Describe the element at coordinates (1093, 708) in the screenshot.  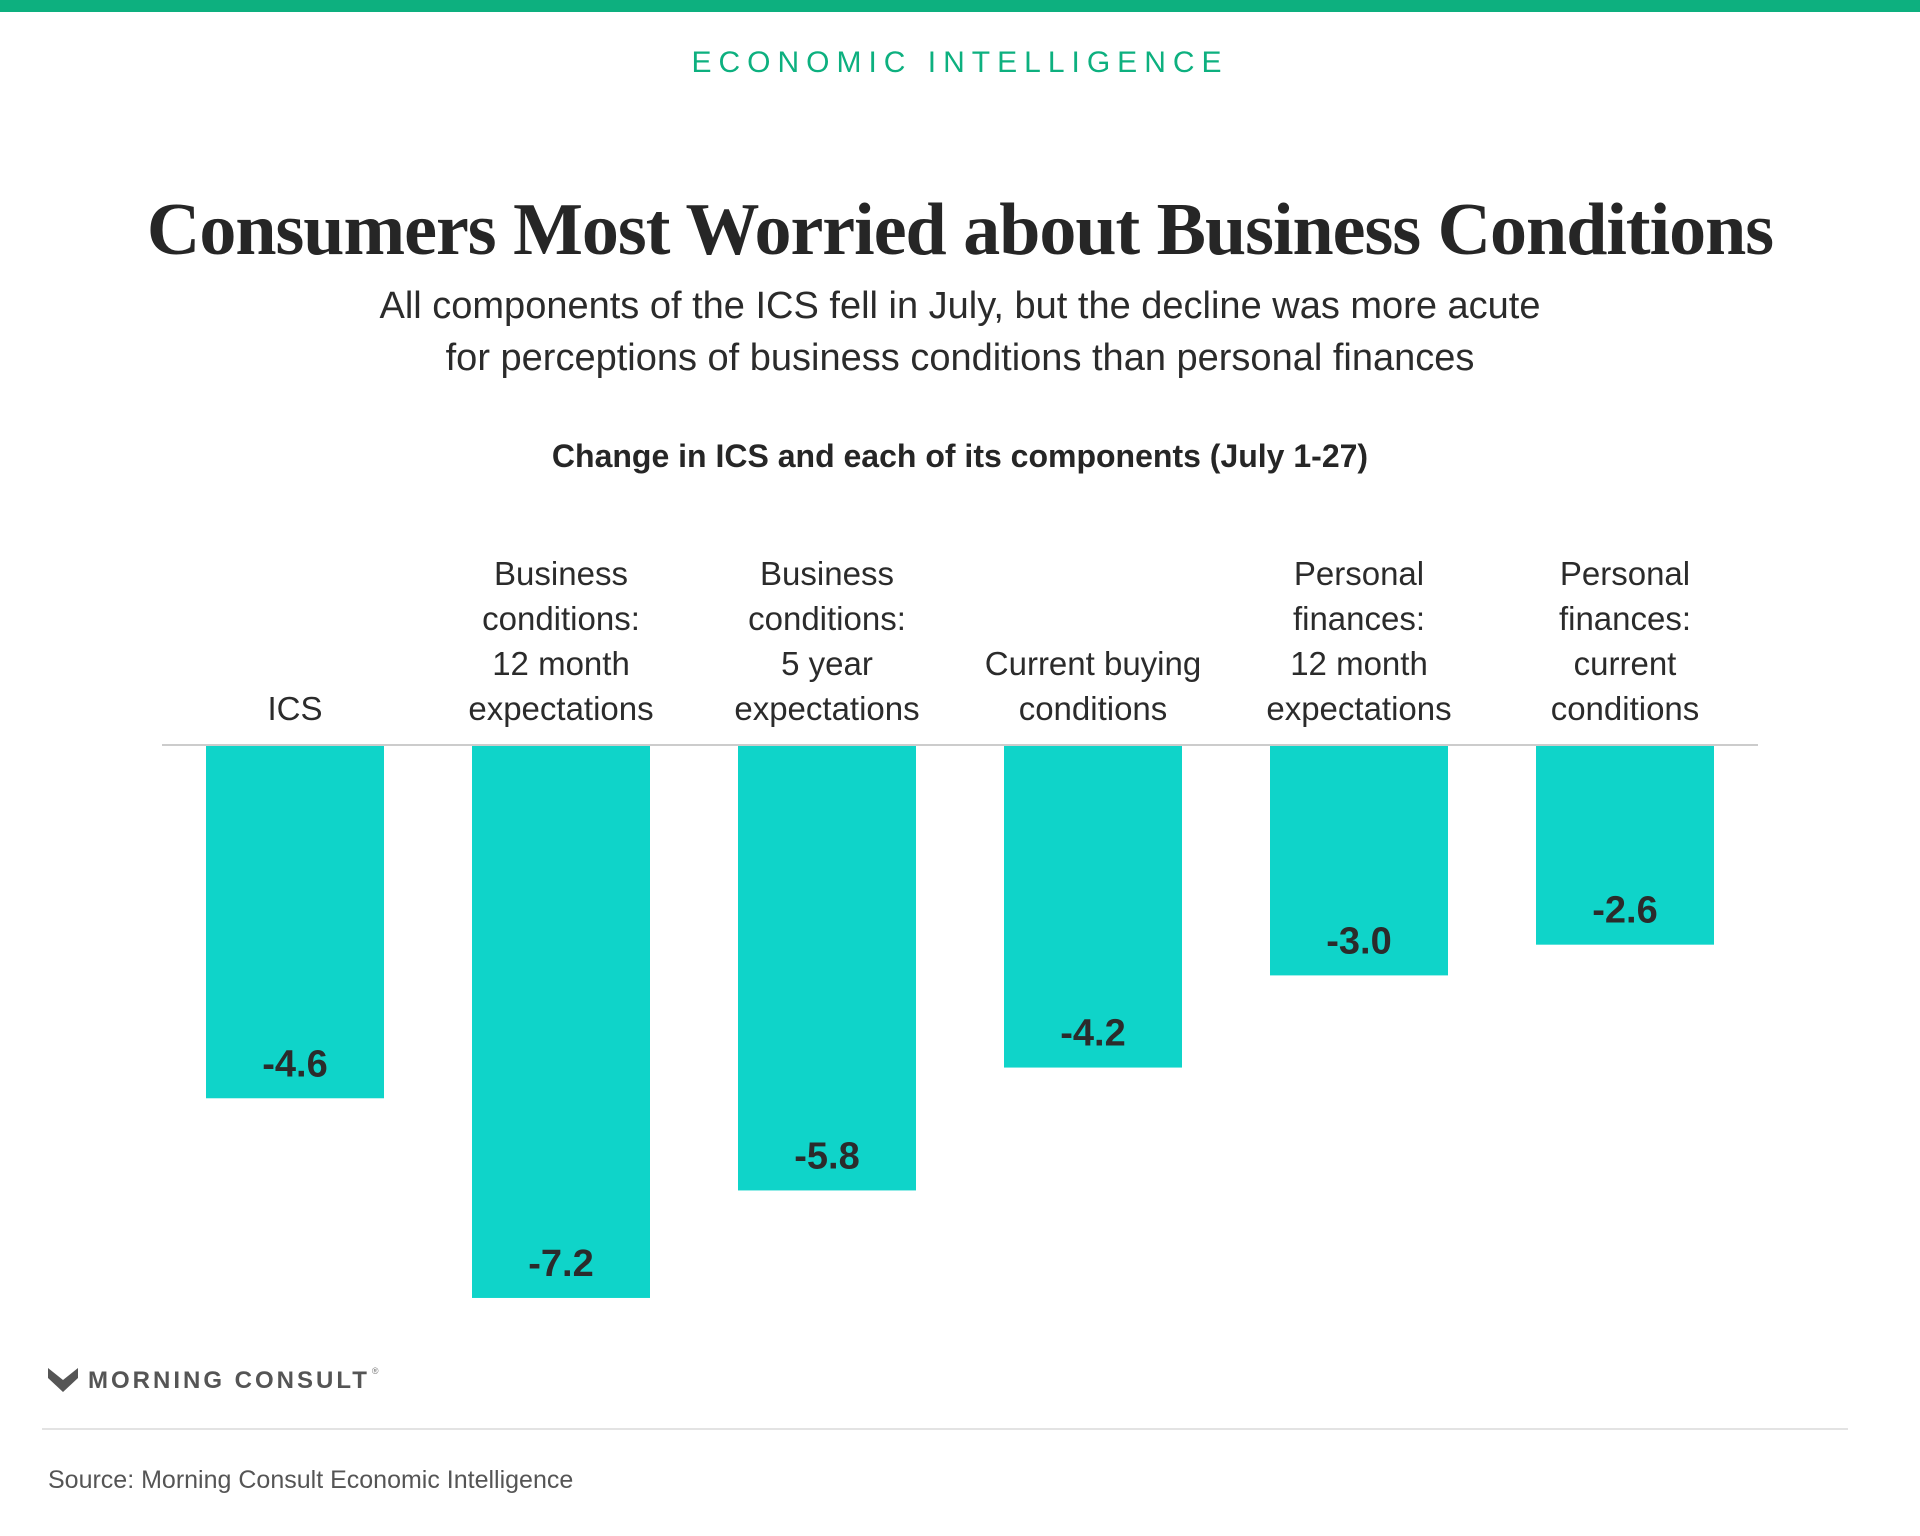
I see `category-label-4-line-2: conditions` at that location.